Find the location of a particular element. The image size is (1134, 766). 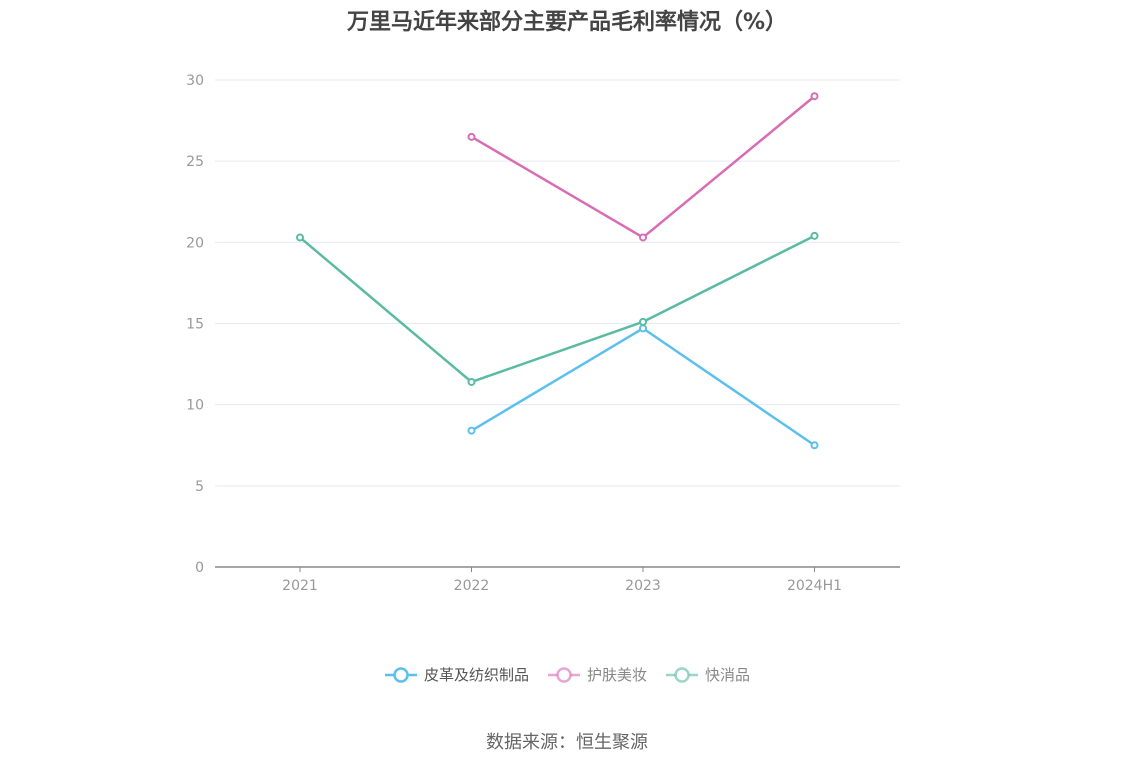

legend-item: 皮革及纺织制品 is located at coordinates (456, 674).